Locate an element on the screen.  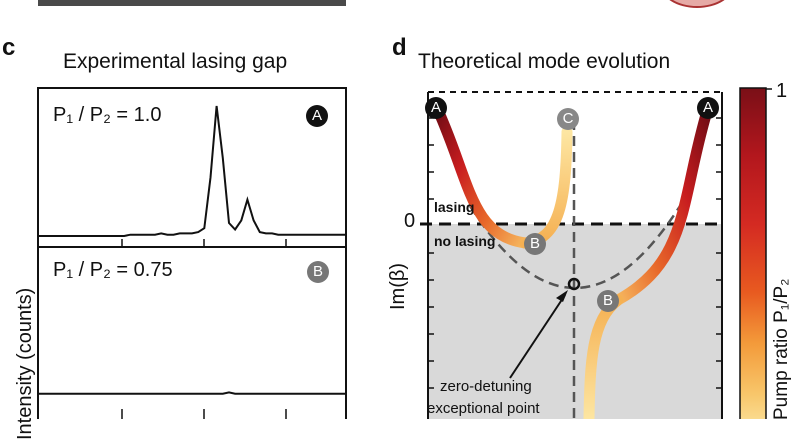
mode-curve-left is located at coordinates (481, 175).